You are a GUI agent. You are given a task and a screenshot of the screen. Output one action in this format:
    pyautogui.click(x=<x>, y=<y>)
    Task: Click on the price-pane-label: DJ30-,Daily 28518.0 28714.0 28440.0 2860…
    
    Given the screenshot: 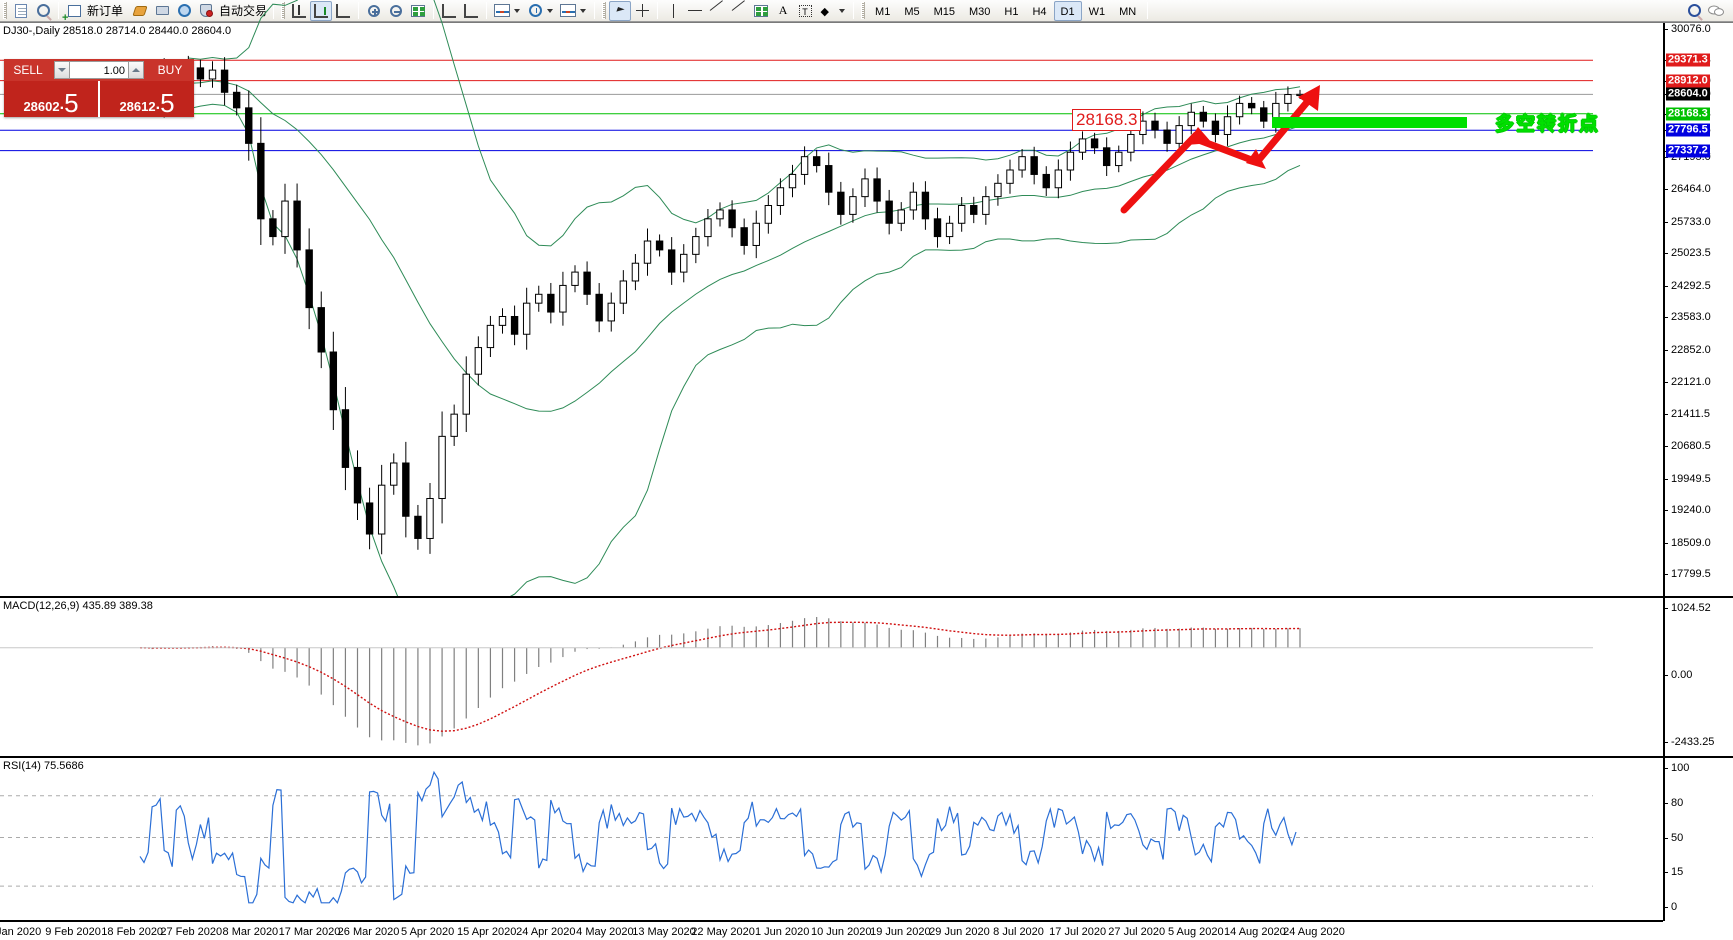 What is the action you would take?
    pyautogui.click(x=117, y=31)
    